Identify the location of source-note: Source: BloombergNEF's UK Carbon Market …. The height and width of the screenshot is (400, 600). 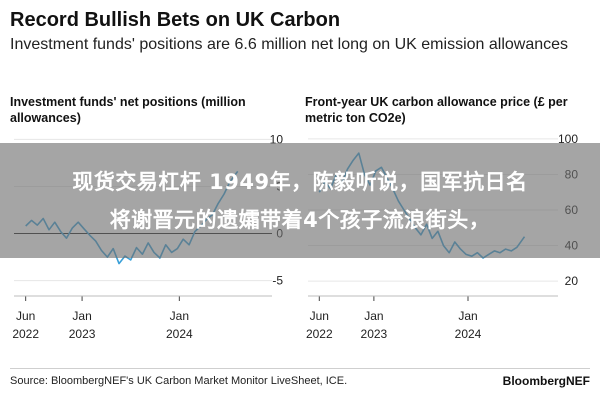
(179, 381).